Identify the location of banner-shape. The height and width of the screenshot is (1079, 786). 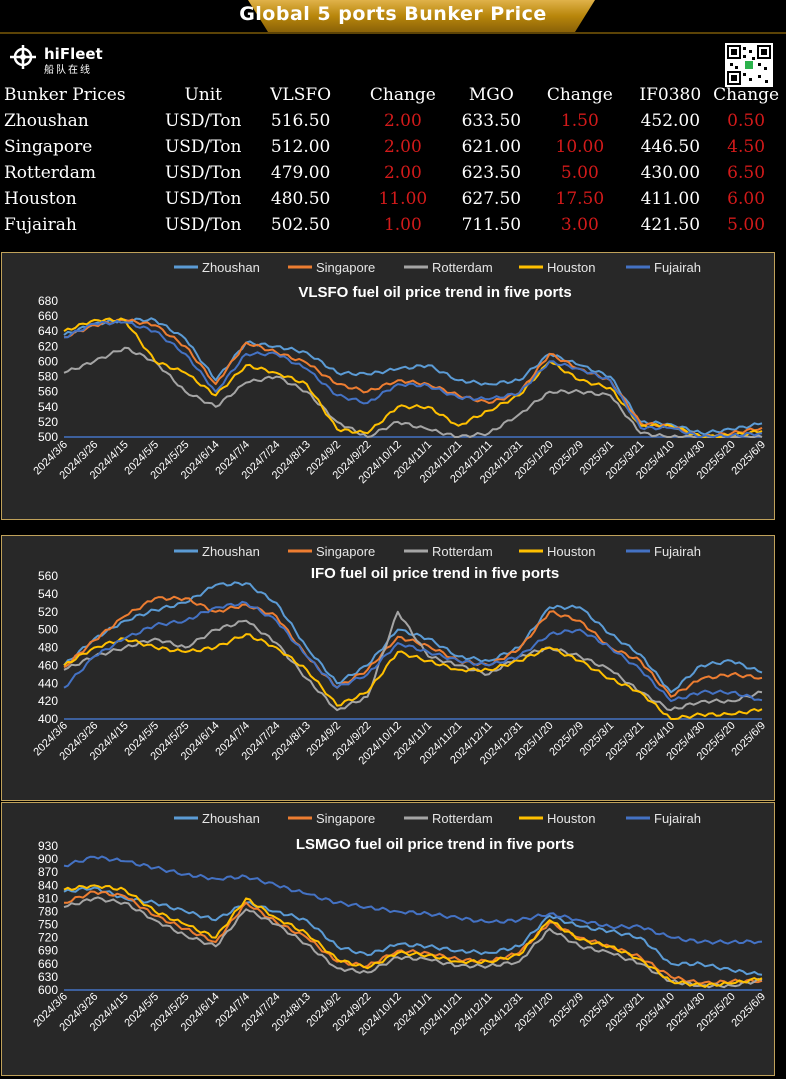
(393, 17).